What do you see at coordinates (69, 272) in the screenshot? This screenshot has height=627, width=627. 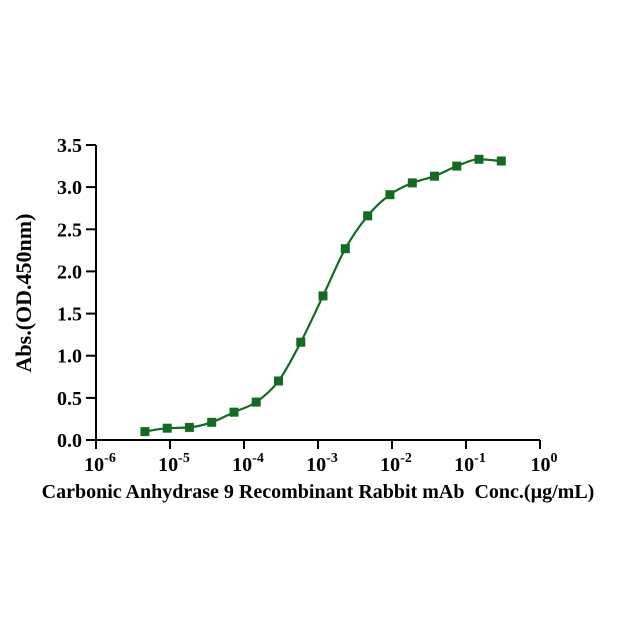 I see `y-tick-label: 2.0` at bounding box center [69, 272].